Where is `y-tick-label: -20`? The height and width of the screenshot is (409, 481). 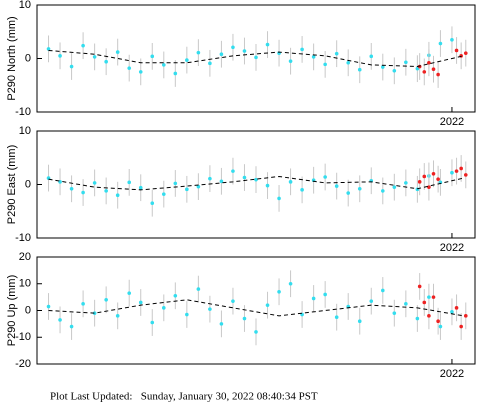 y-tick-label: -20 is located at coordinates (23, 364).